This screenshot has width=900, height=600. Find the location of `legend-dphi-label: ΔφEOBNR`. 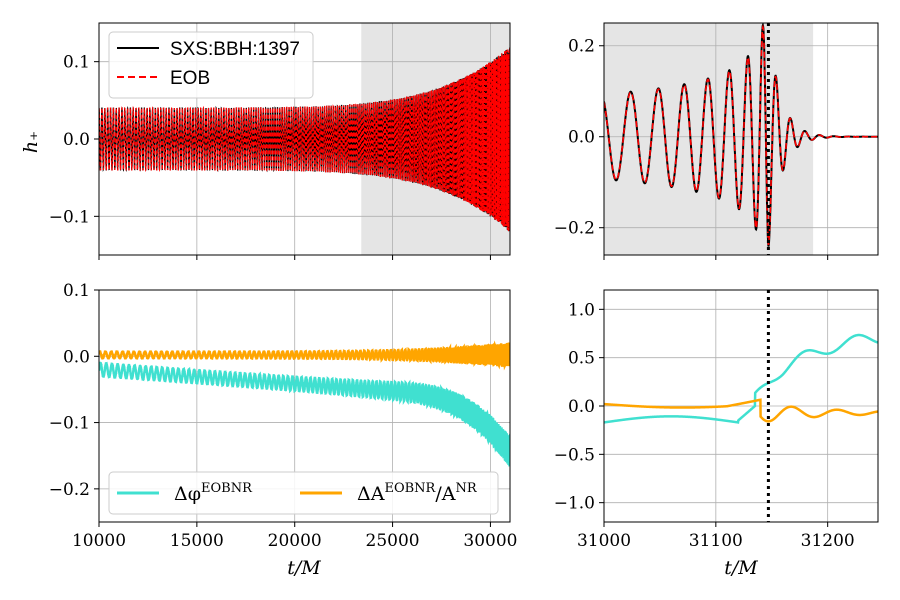

legend-dphi-label: ΔφEOBNR is located at coordinates (213, 493).